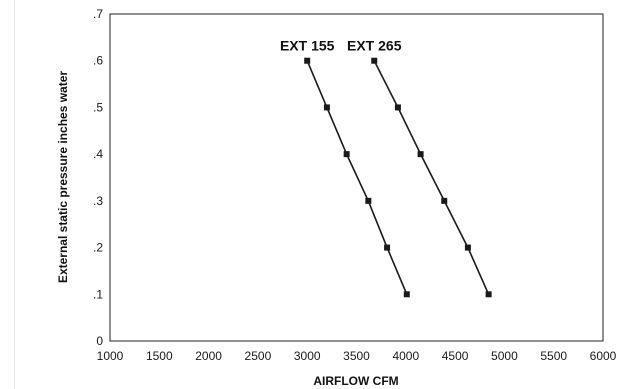 The height and width of the screenshot is (389, 633). Describe the element at coordinates (504, 356) in the screenshot. I see `x-tick-label: 5000` at that location.